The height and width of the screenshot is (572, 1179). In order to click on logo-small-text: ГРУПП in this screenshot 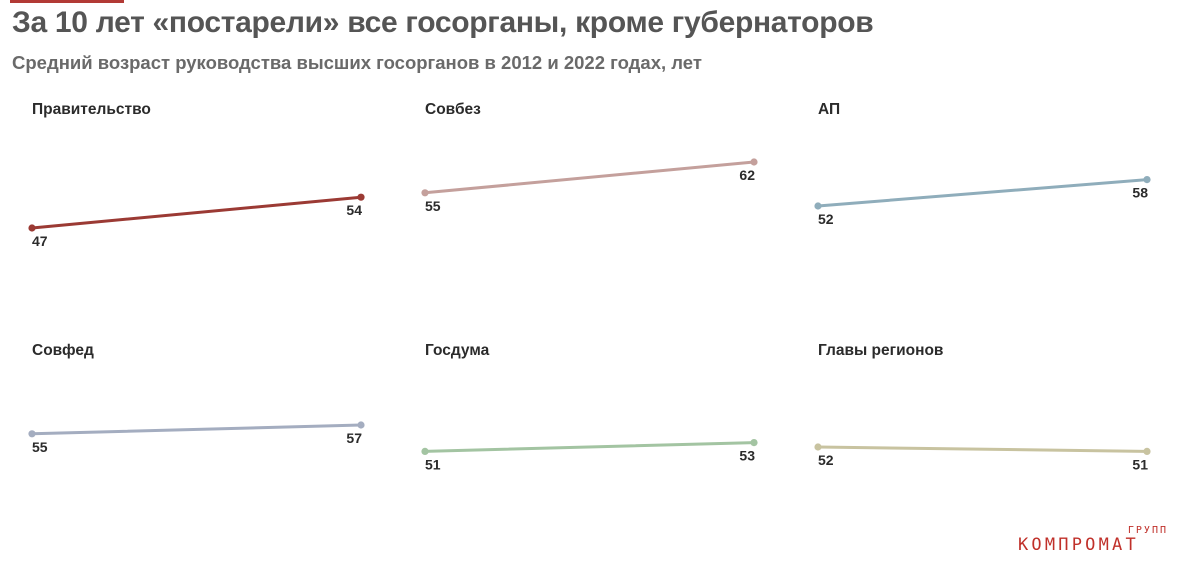, I will do `click(1147, 530)`.